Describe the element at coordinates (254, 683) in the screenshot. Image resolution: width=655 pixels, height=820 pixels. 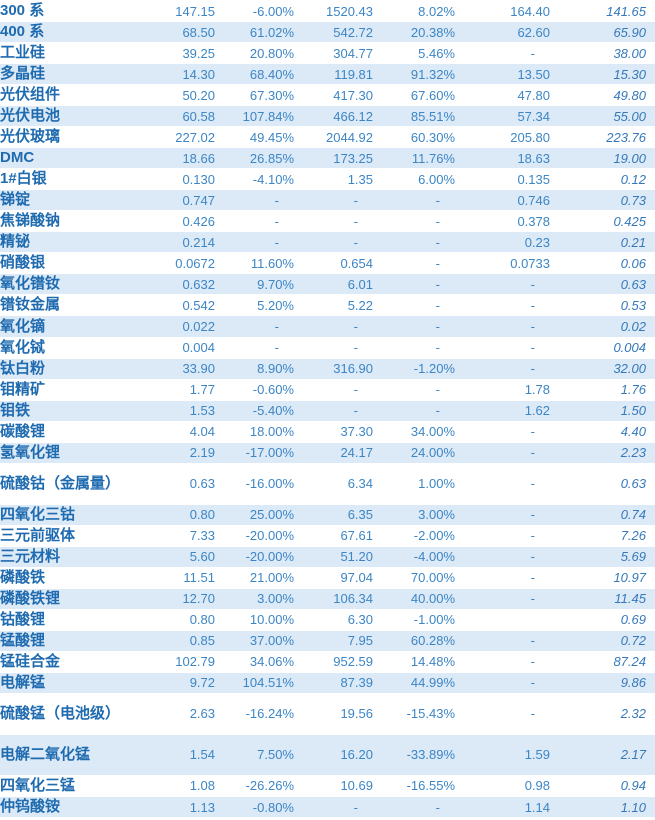
I see `value-cell: 104.51%` at that location.